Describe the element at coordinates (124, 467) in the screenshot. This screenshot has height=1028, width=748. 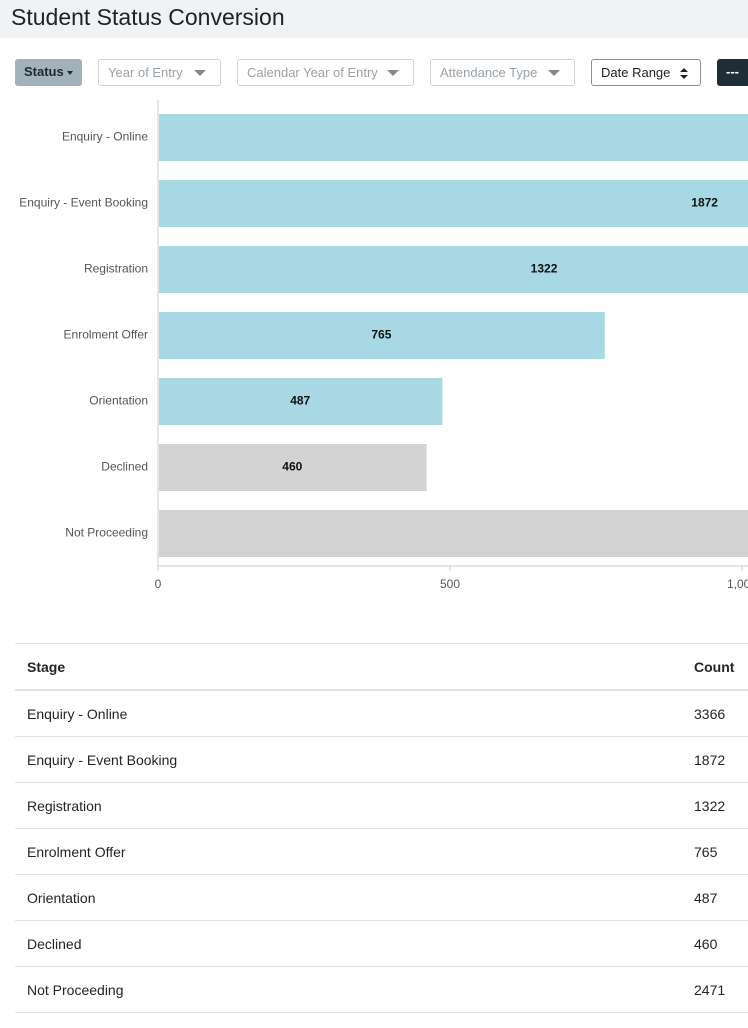
I see `y-tick-label: Declined` at that location.